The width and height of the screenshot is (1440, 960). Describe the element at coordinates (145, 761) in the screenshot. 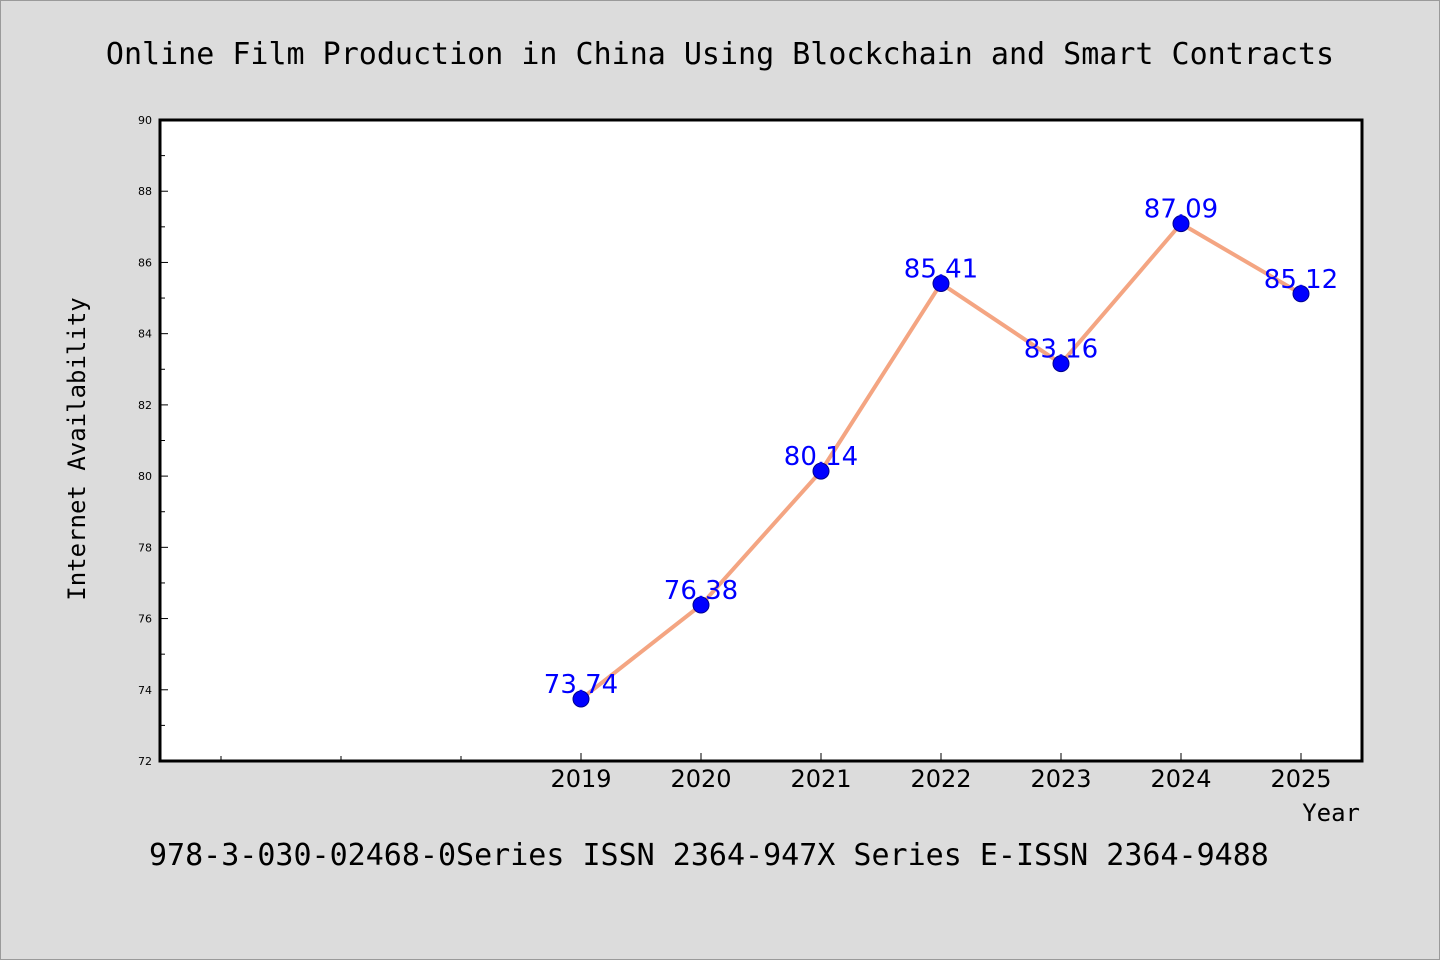

I see `y-tick-label: 72` at that location.